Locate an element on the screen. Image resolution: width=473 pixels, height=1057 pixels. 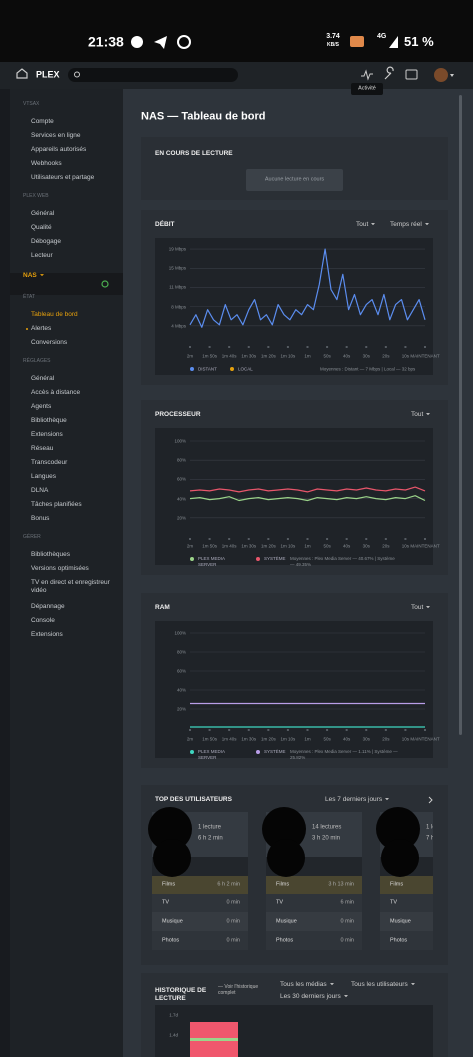
net-speed-unit: KB/S is located at coordinates (333, 45).